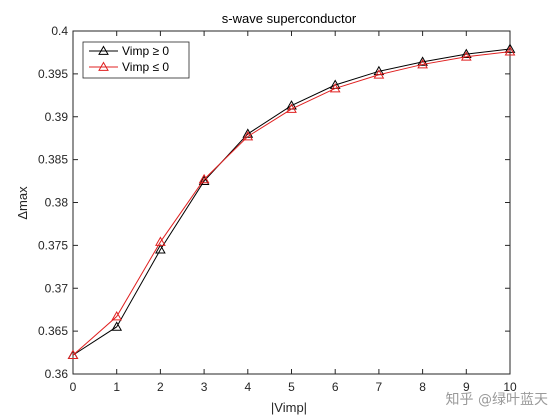 Image resolution: width=560 pixels, height=420 pixels. I want to click on x-tick-label: 6, so click(335, 387).